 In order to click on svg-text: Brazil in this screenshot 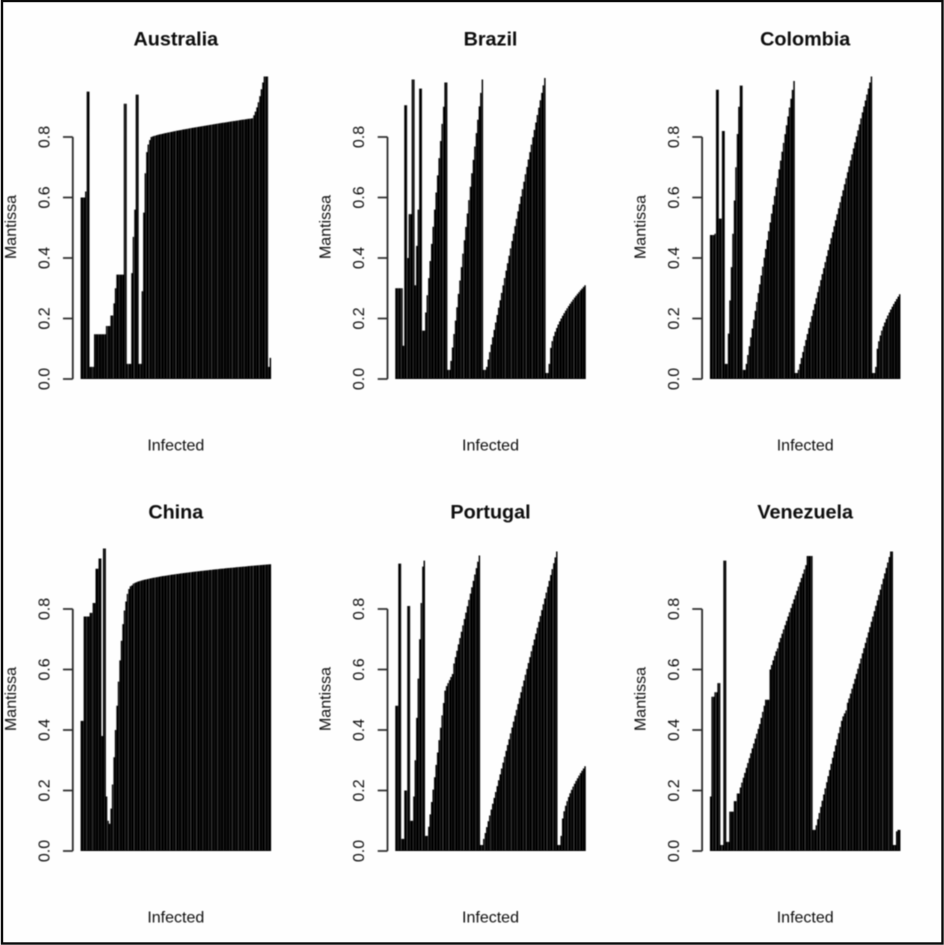, I will do `click(491, 40)`.